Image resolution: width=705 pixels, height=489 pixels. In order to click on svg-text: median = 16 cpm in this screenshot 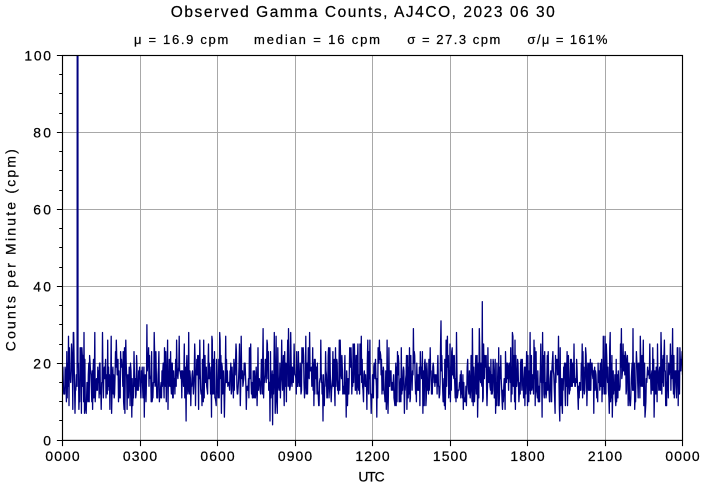, I will do `click(317, 39)`.